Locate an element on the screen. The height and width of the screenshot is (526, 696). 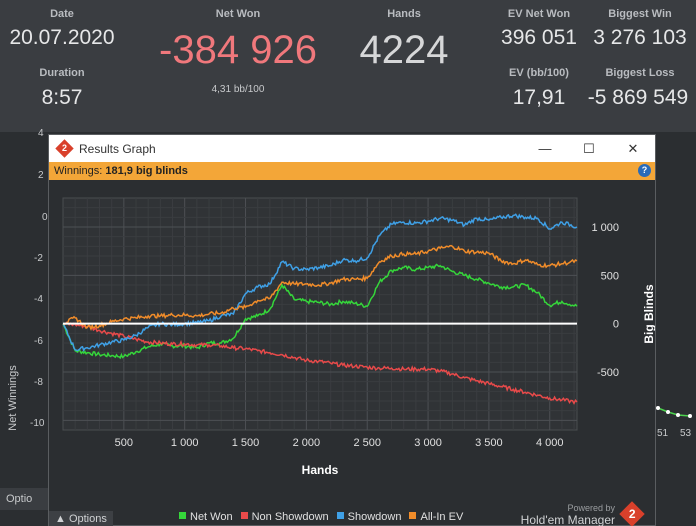
chart-legend: Net Won Non Showdown Showdown All-In EV is located at coordinates (325, 518).